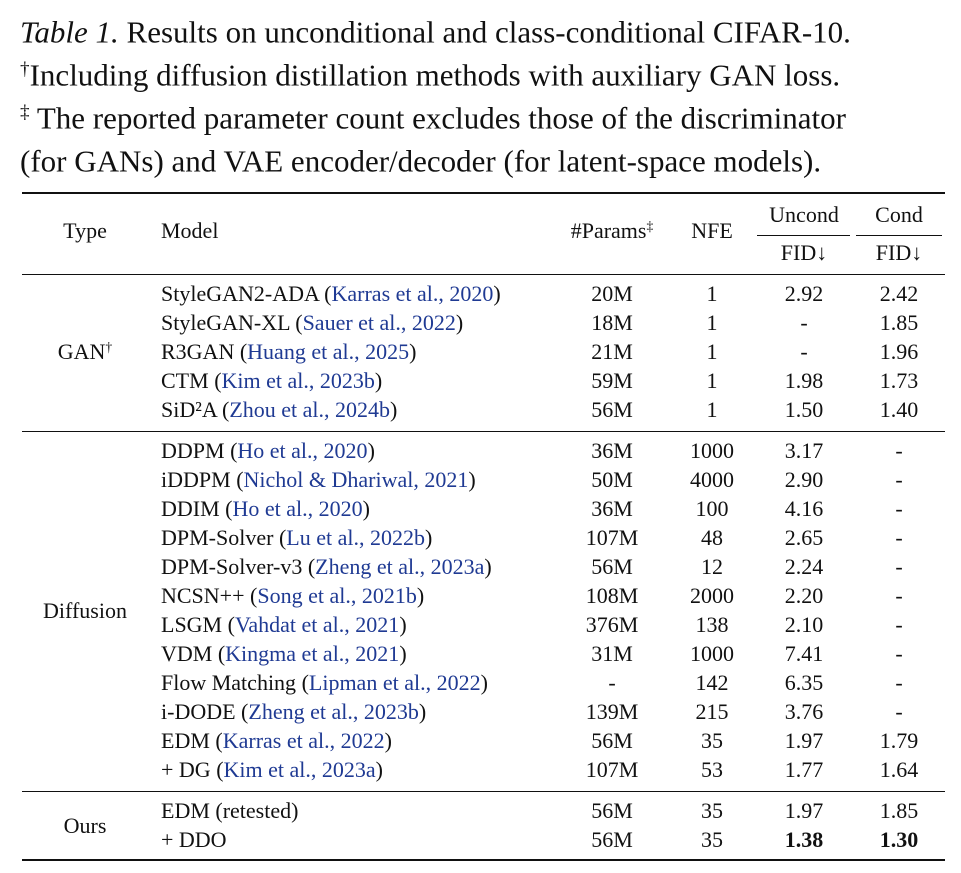 This screenshot has height=873, width=961. What do you see at coordinates (192, 624) in the screenshot?
I see `model-text: LSGM` at bounding box center [192, 624].